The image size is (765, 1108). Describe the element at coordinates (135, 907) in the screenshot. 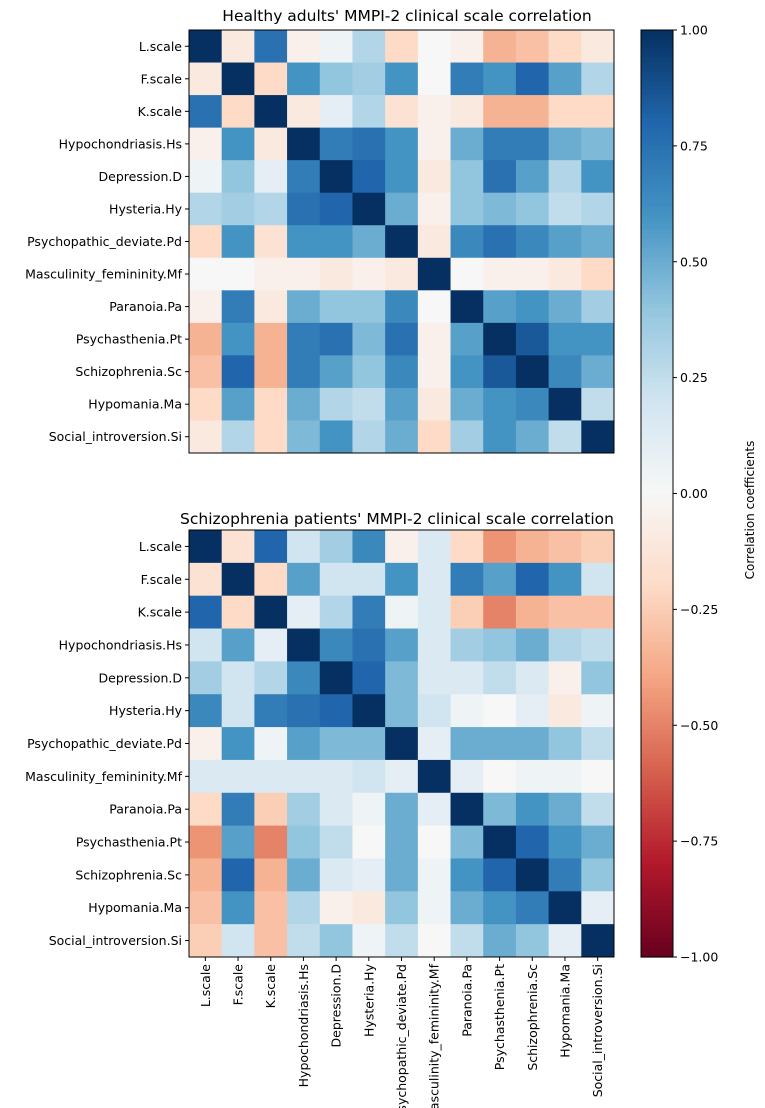

I see `y-tick-label: Hypomania.Ma` at that location.